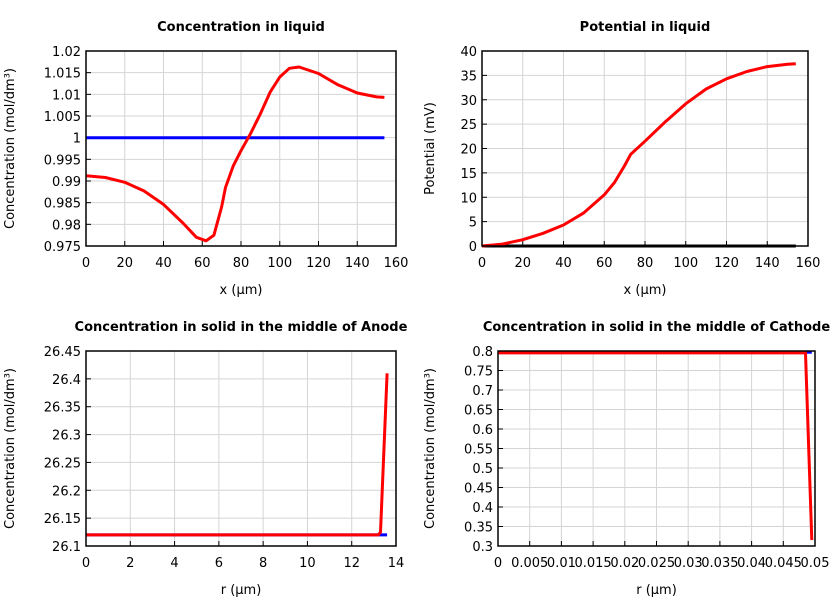  I want to click on y-tick-label: 0.98, so click(66, 225).